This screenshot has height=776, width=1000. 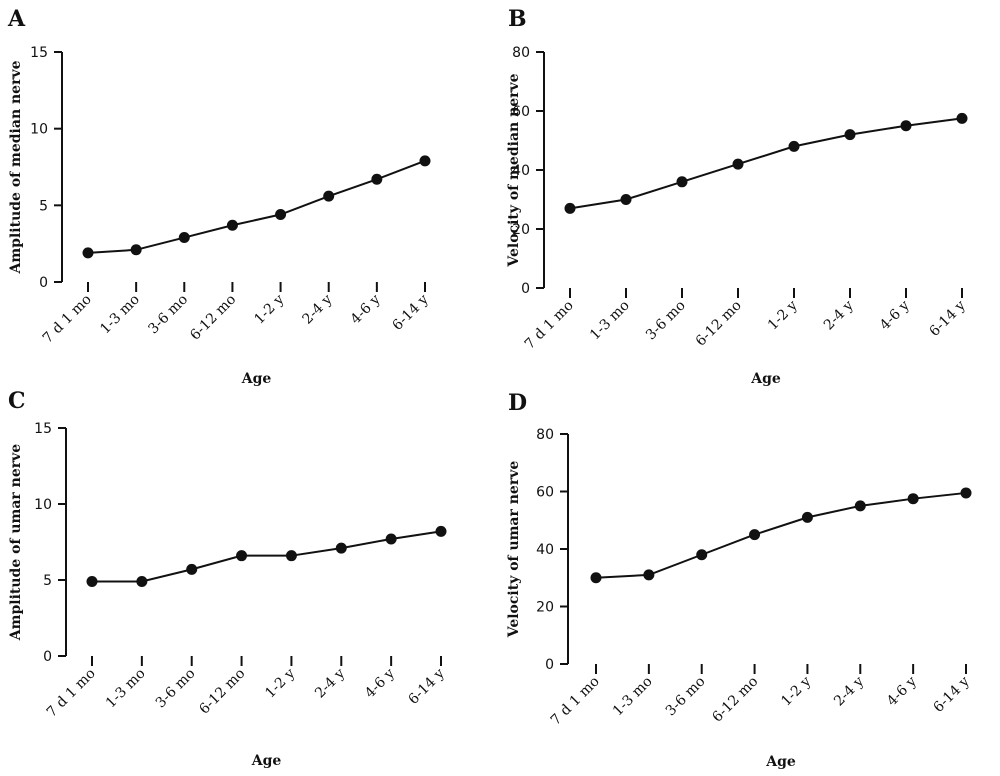 What do you see at coordinates (517, 403) in the screenshot?
I see `panel-letter: D` at bounding box center [517, 403].